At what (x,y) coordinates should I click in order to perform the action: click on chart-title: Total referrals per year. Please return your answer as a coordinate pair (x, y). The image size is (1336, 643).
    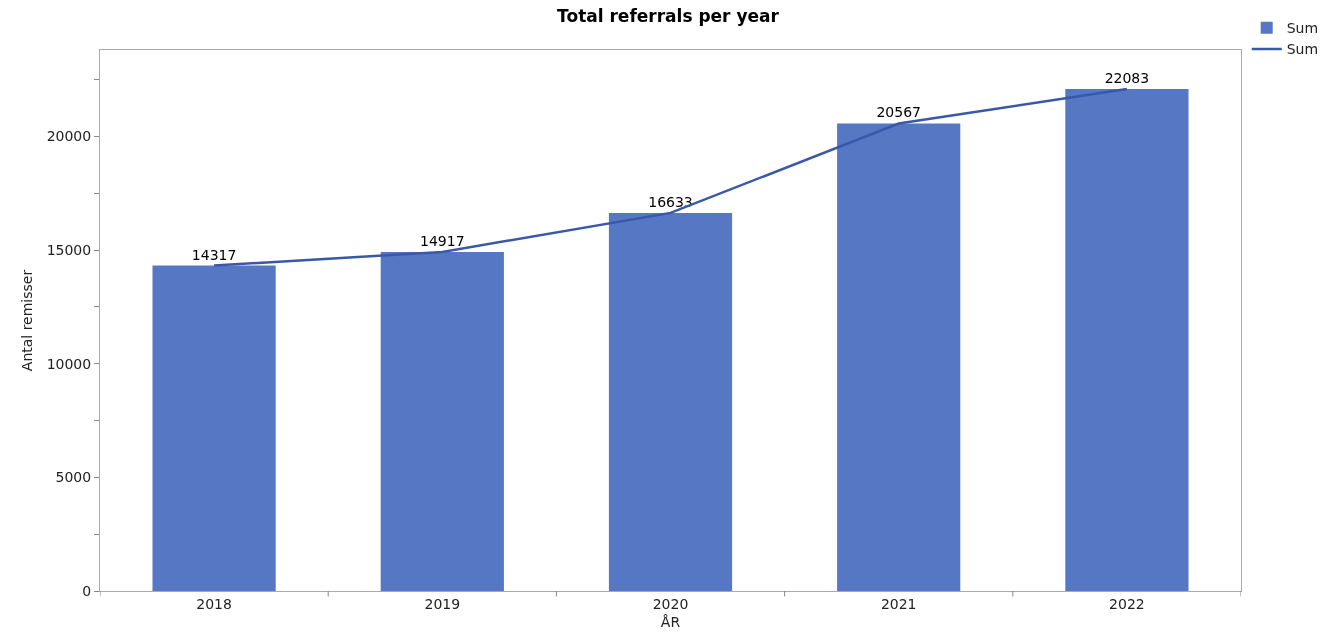
    Looking at the image, I should click on (668, 15).